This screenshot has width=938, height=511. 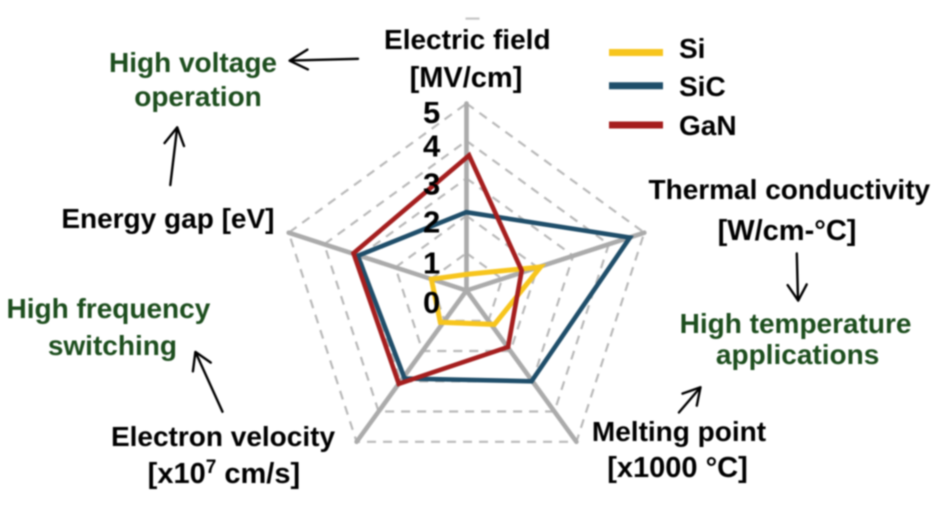 What do you see at coordinates (787, 231) in the screenshot?
I see `svg-text: [W/cm-°C]` at bounding box center [787, 231].